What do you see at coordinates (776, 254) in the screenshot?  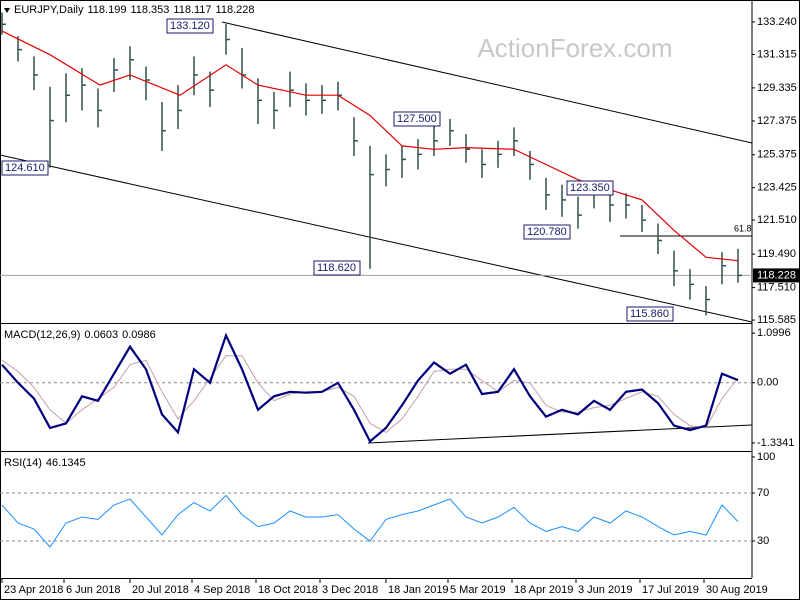 I see `y-tick-label: 119.490` at bounding box center [776, 254].